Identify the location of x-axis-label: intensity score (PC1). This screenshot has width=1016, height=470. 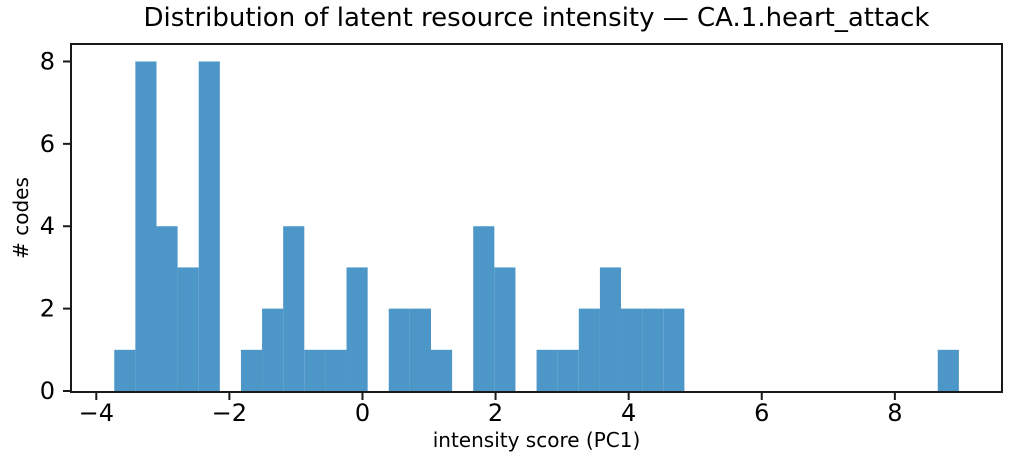
(536, 440).